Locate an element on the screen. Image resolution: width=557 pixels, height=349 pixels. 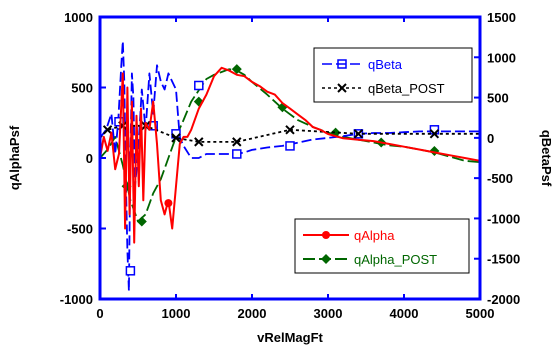
y-right-tick-label: 0 is located at coordinates (490, 138).